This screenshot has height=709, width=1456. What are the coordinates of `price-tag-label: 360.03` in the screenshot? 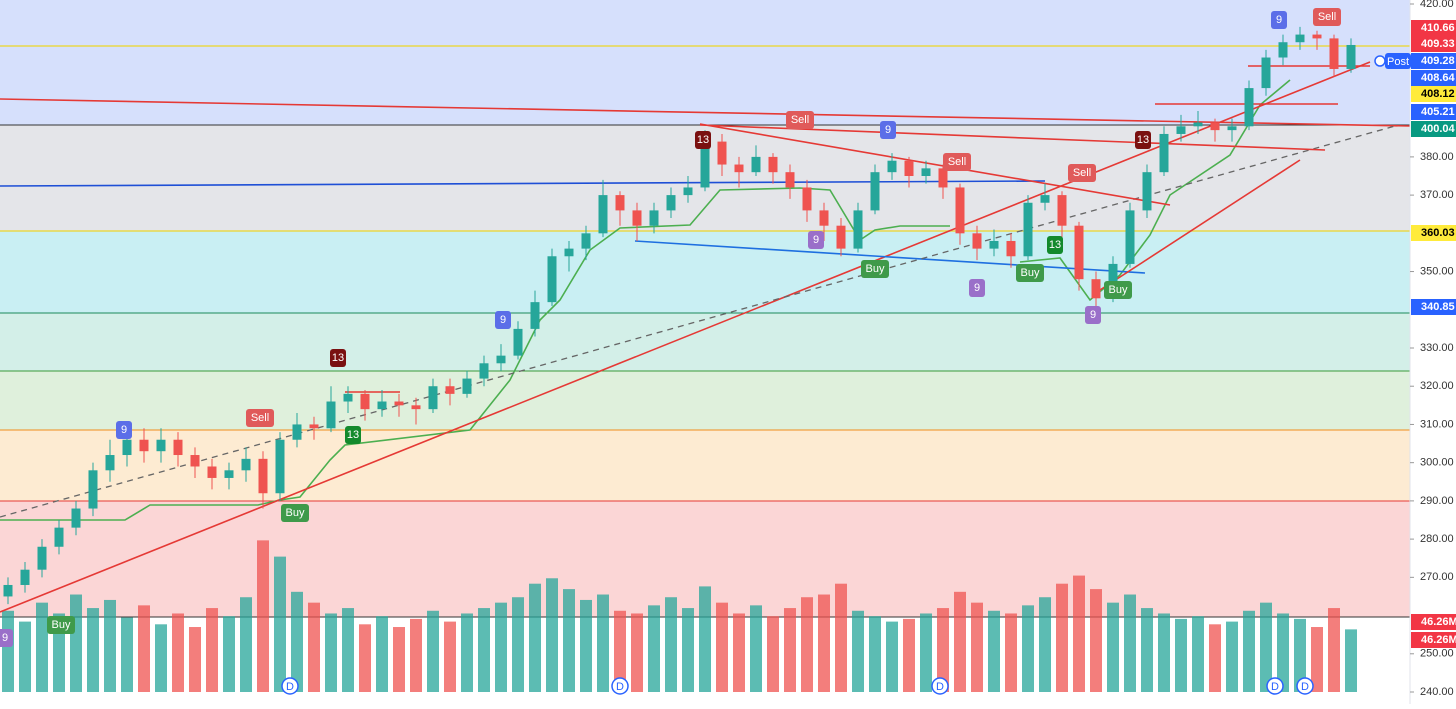 It's located at (1438, 233).